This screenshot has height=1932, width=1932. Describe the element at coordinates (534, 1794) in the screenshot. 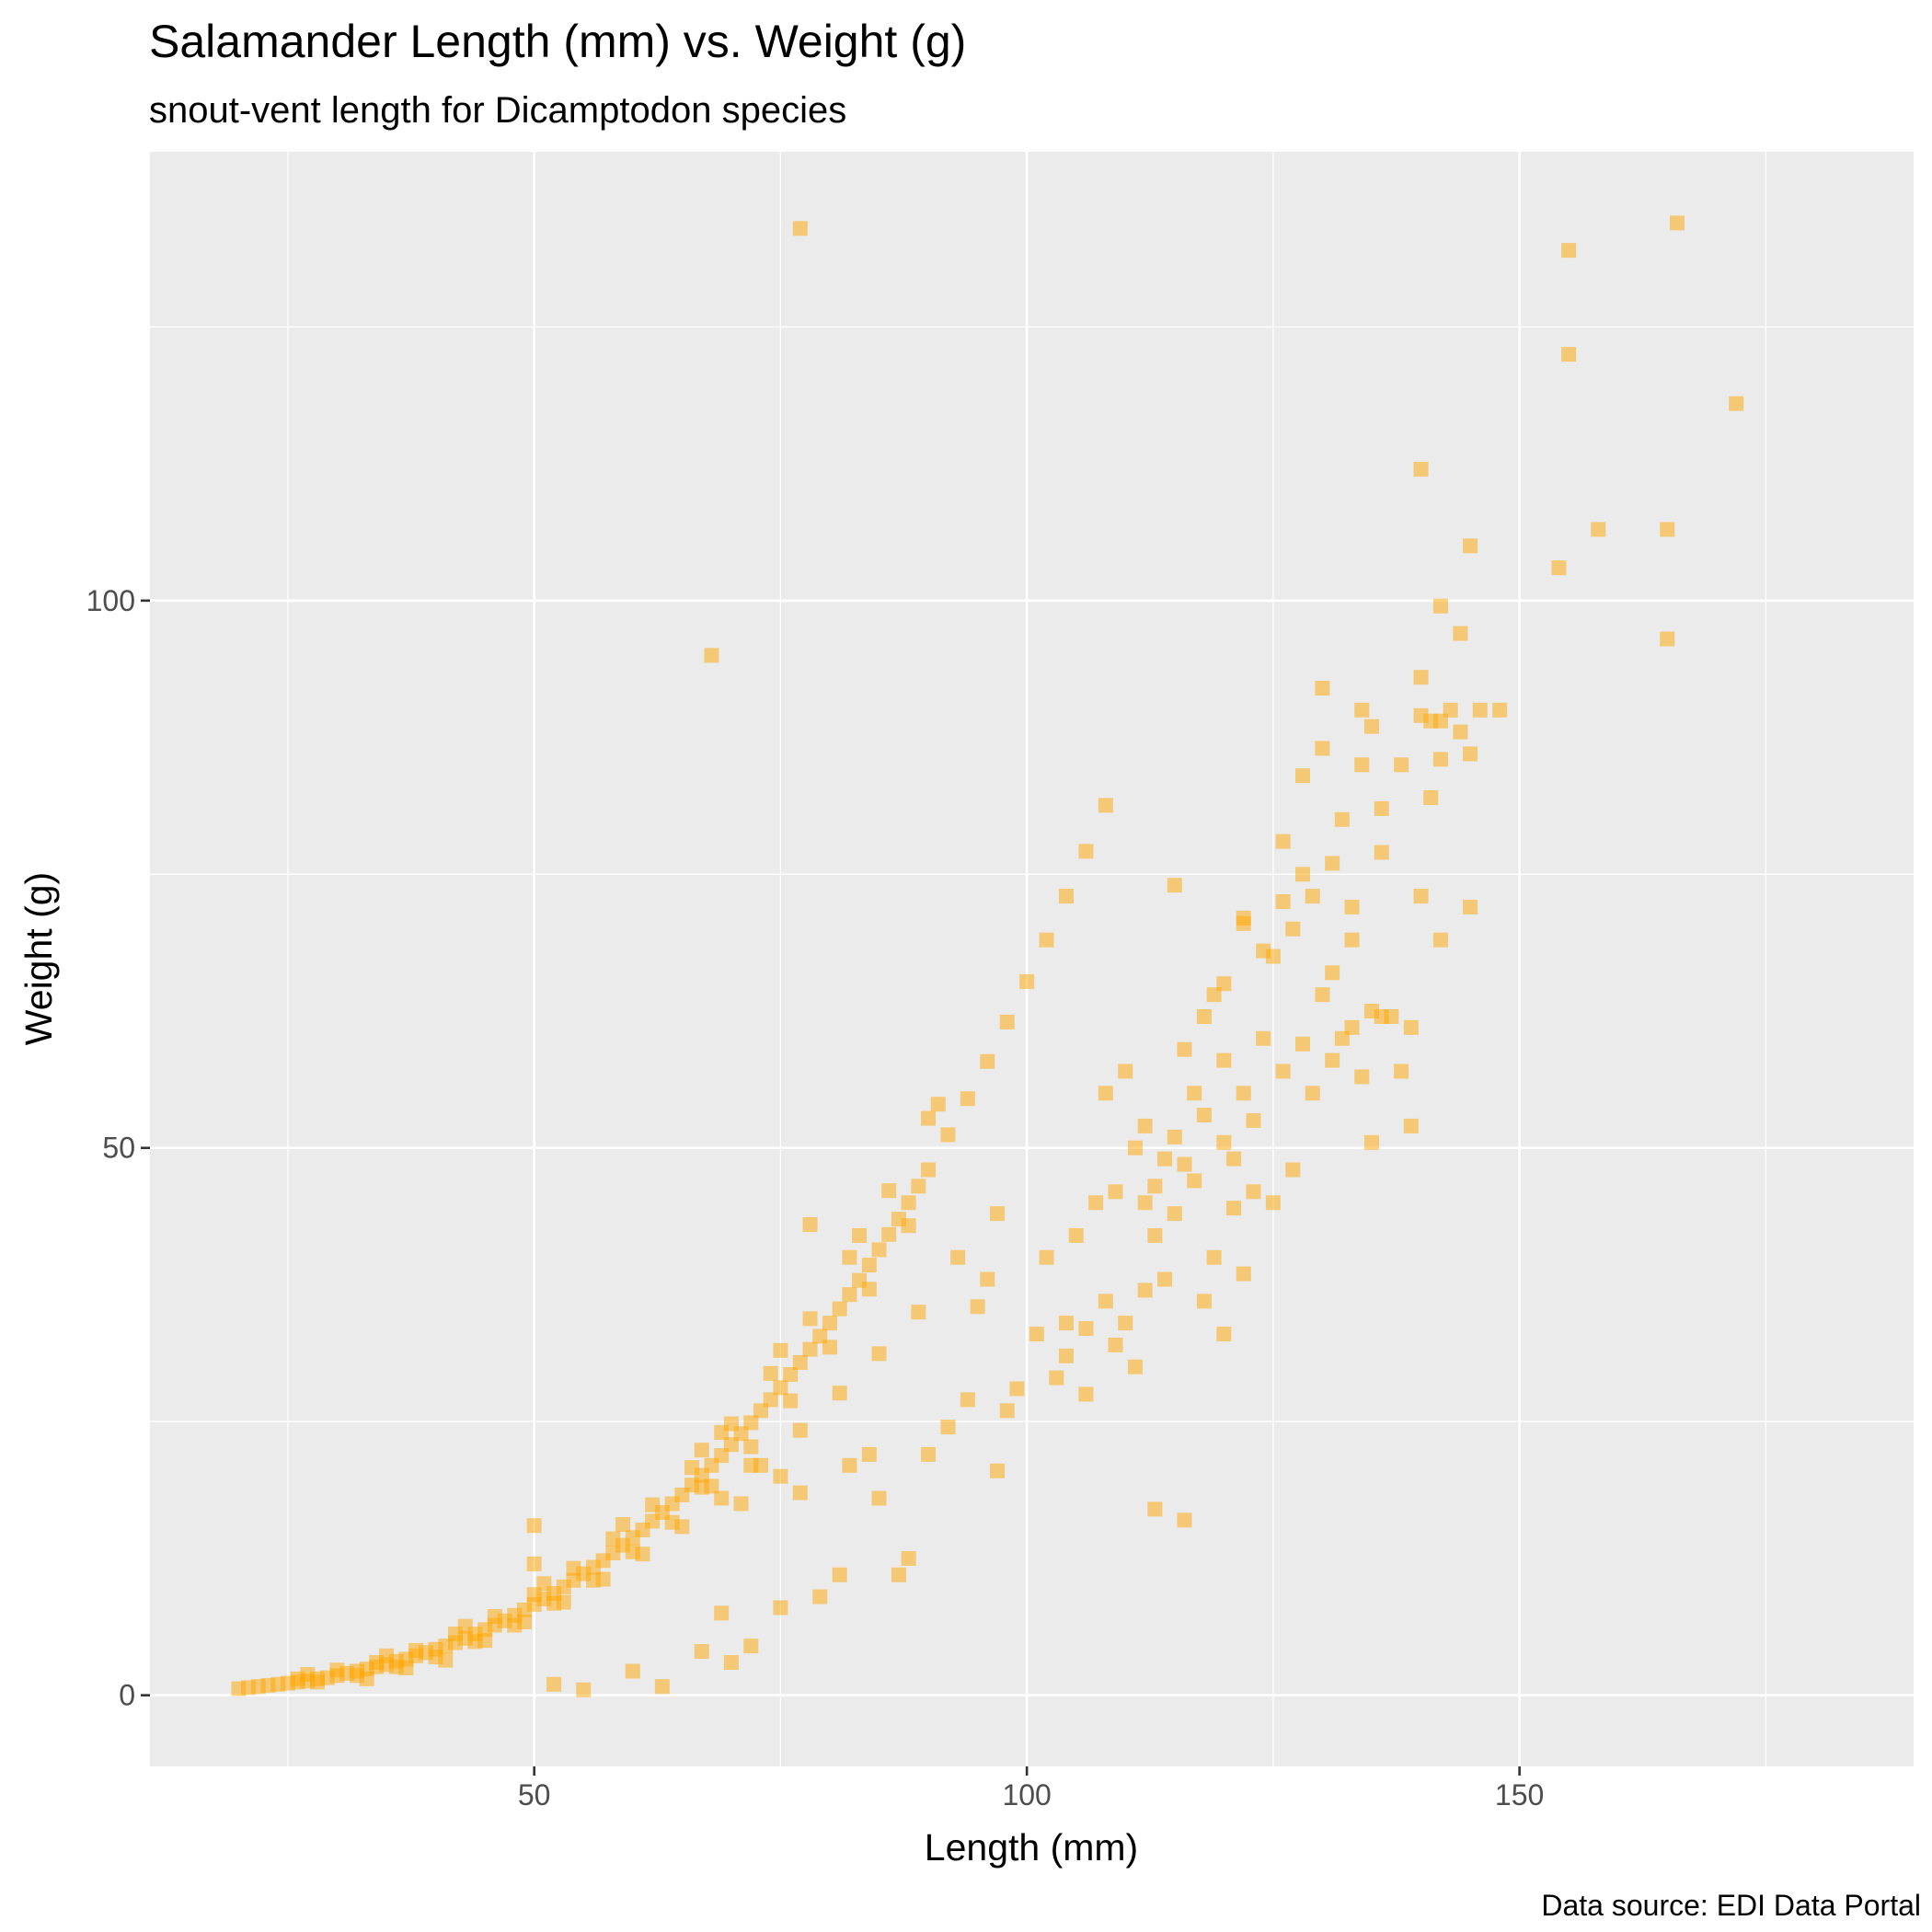

I see `x-tick-label: 50` at that location.